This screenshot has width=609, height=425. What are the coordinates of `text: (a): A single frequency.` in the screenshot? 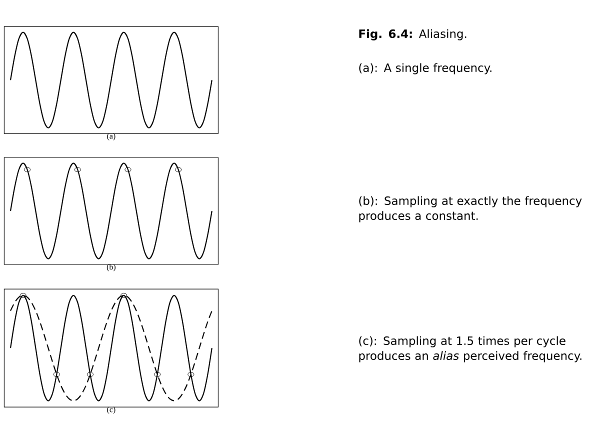 It's located at (425, 68).